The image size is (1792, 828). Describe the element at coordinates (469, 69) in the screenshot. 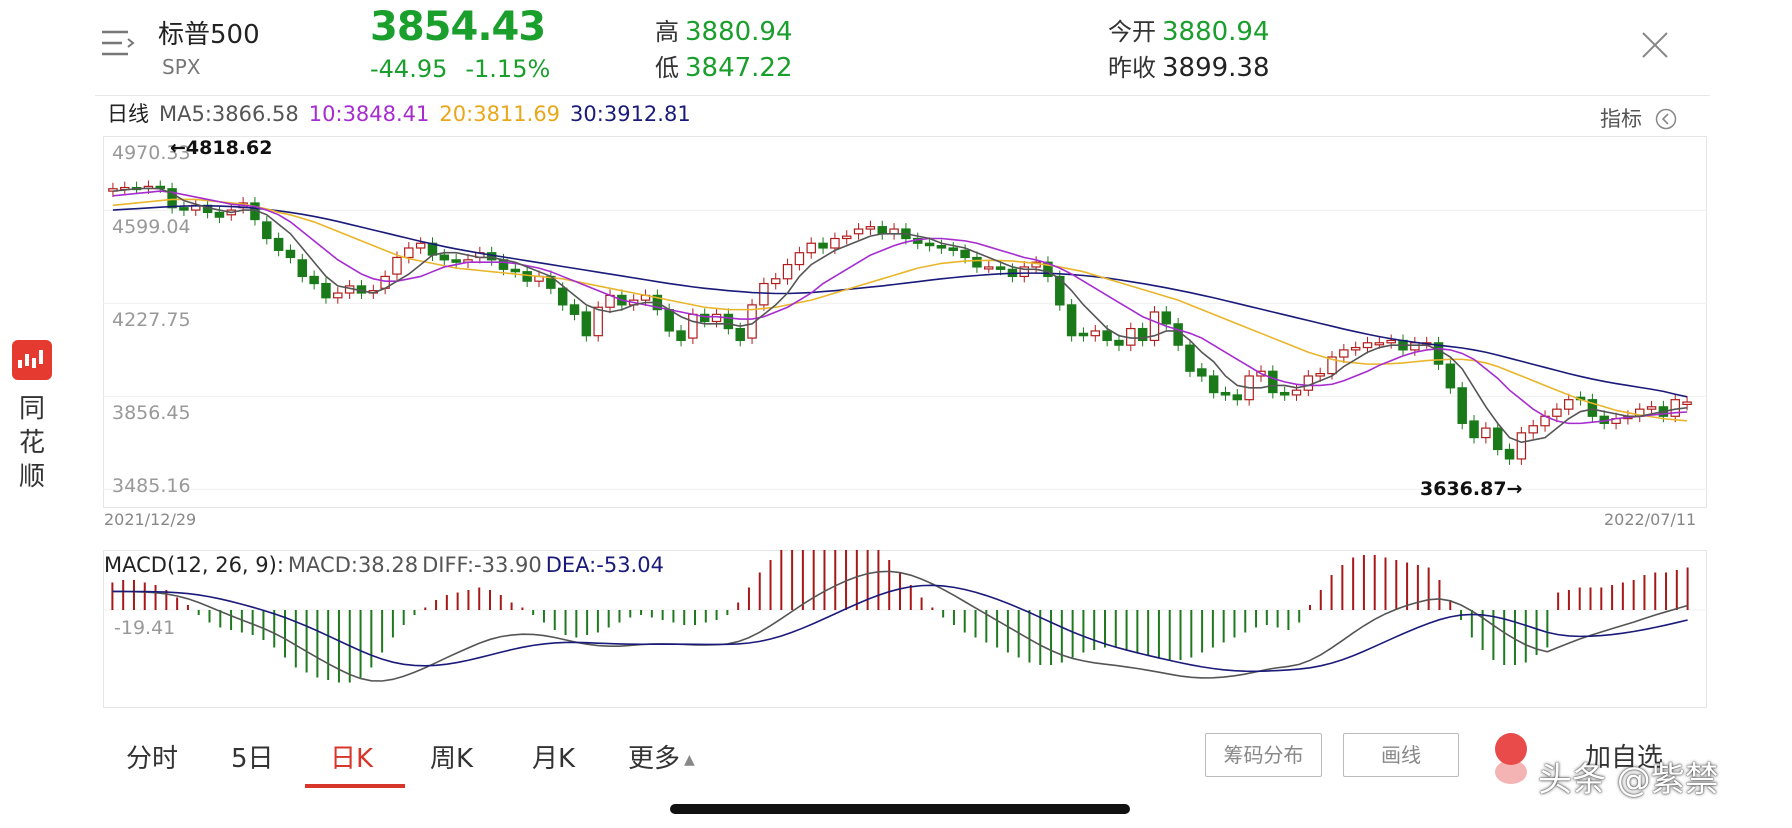

I see `price-change: -44.95 -1.15%` at that location.